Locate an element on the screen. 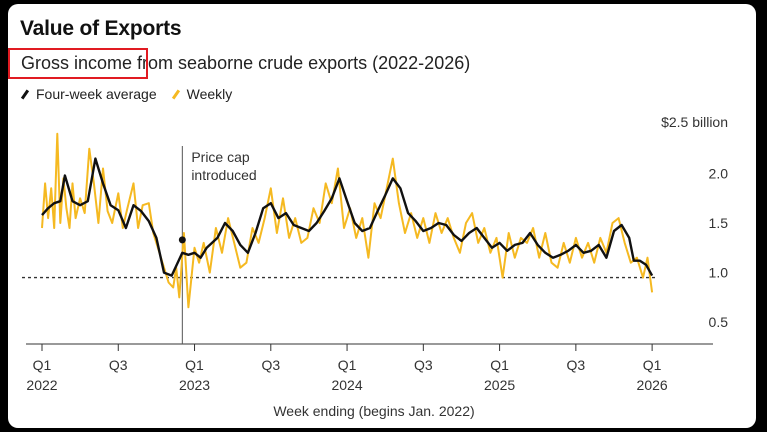 The height and width of the screenshot is (432, 767). legend-item-average: Four-week average is located at coordinates (88, 94).